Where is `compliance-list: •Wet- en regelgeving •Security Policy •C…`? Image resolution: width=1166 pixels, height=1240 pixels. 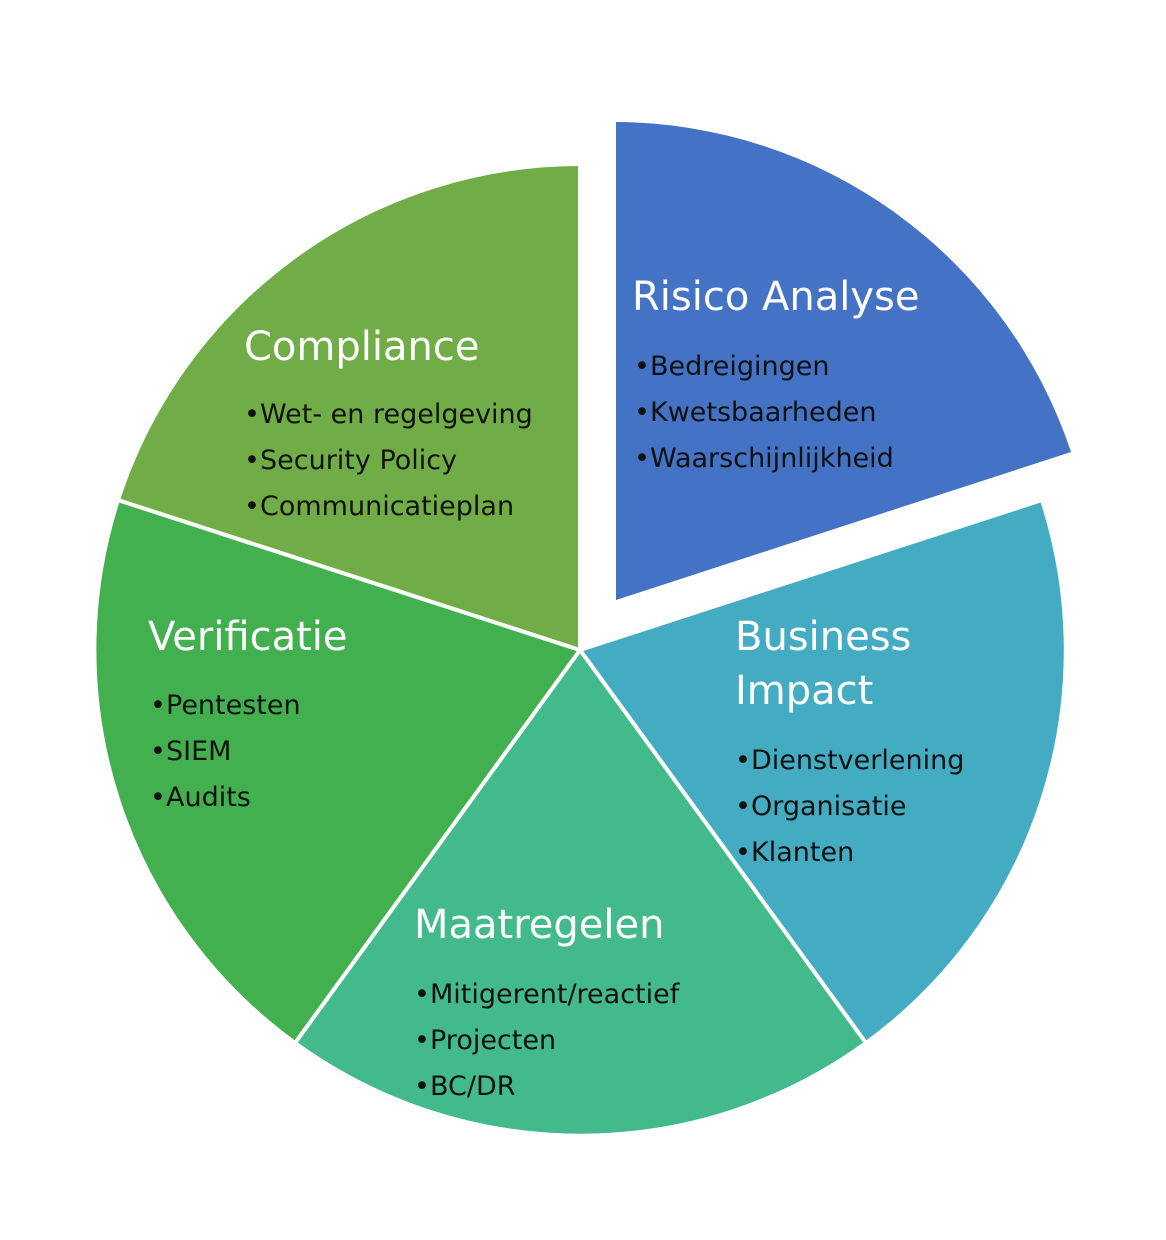
compliance-list: •Wet- en regelgeving •Security Policy •C… is located at coordinates (388, 461).